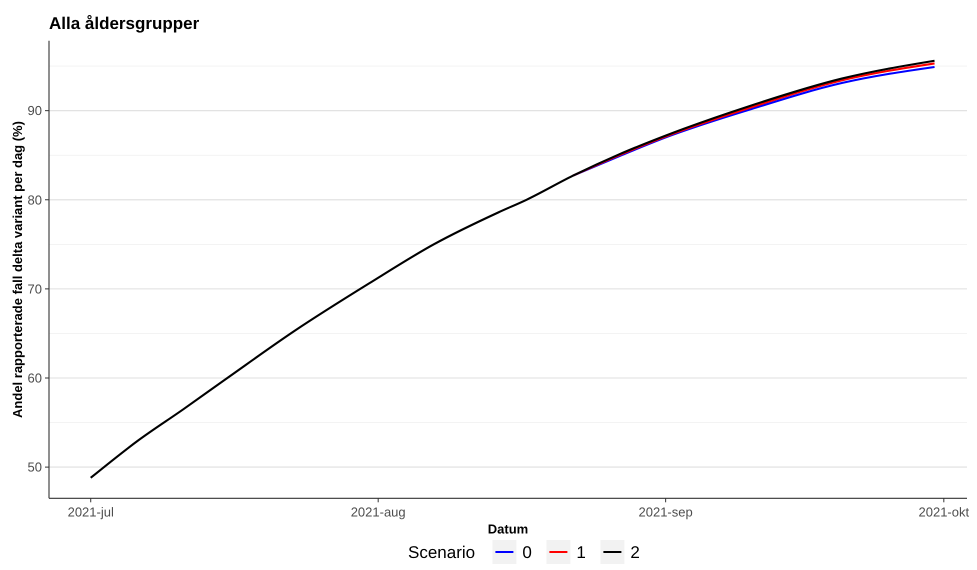  What do you see at coordinates (35, 110) in the screenshot?
I see `y-tick-label: 90` at bounding box center [35, 110].